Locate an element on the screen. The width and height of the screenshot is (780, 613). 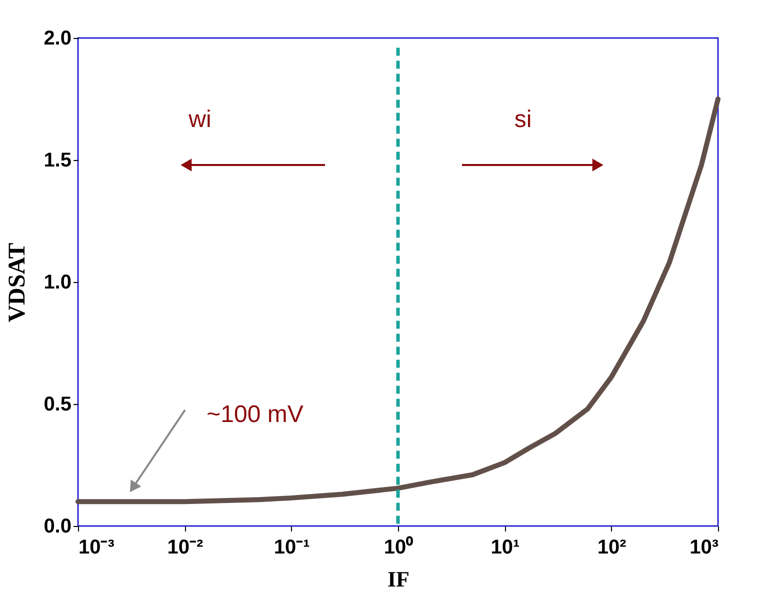
x-tick-label: 10² is located at coordinates (612, 547).